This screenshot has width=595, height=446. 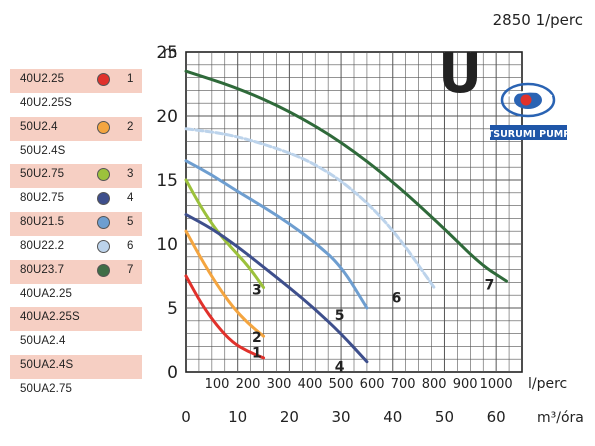 What do you see at coordinates (496, 417) in the screenshot?
I see `x-tick-label: 60` at bounding box center [496, 417].